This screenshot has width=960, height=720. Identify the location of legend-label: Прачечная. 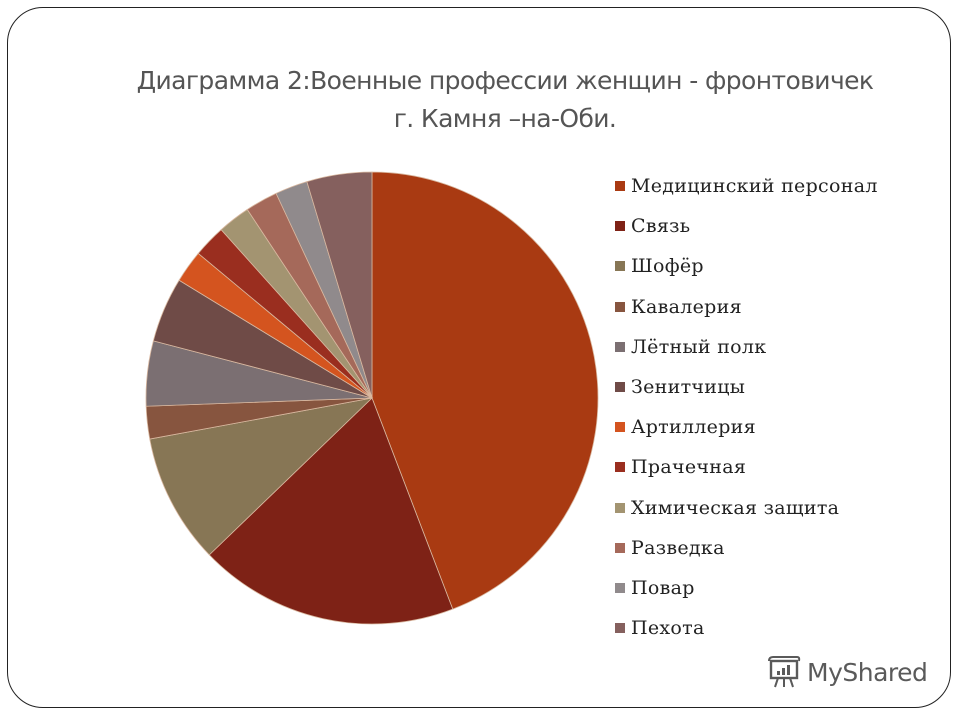
(689, 467).